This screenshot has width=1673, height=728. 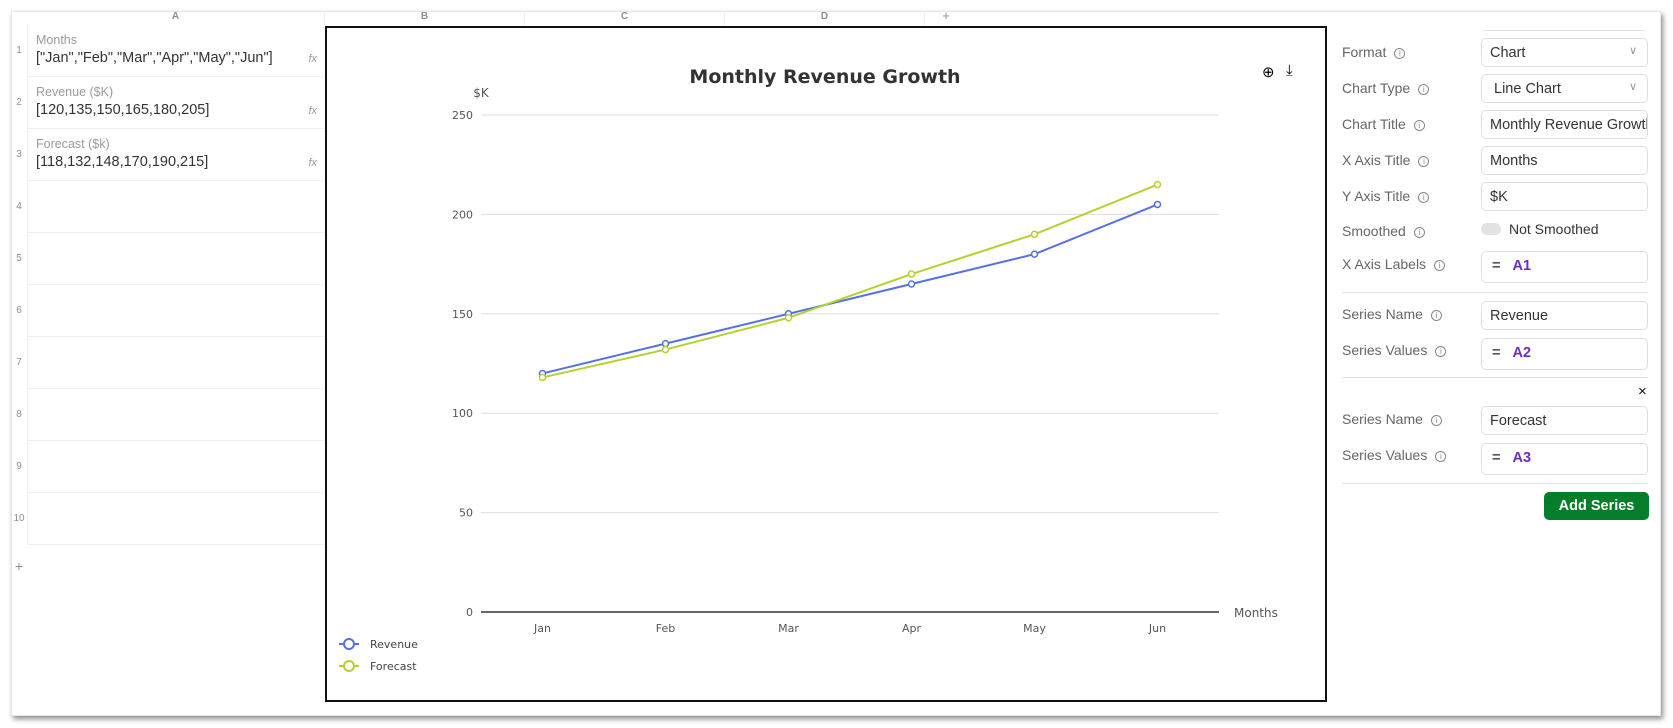 I want to click on cell-a7, so click(x=176, y=363).